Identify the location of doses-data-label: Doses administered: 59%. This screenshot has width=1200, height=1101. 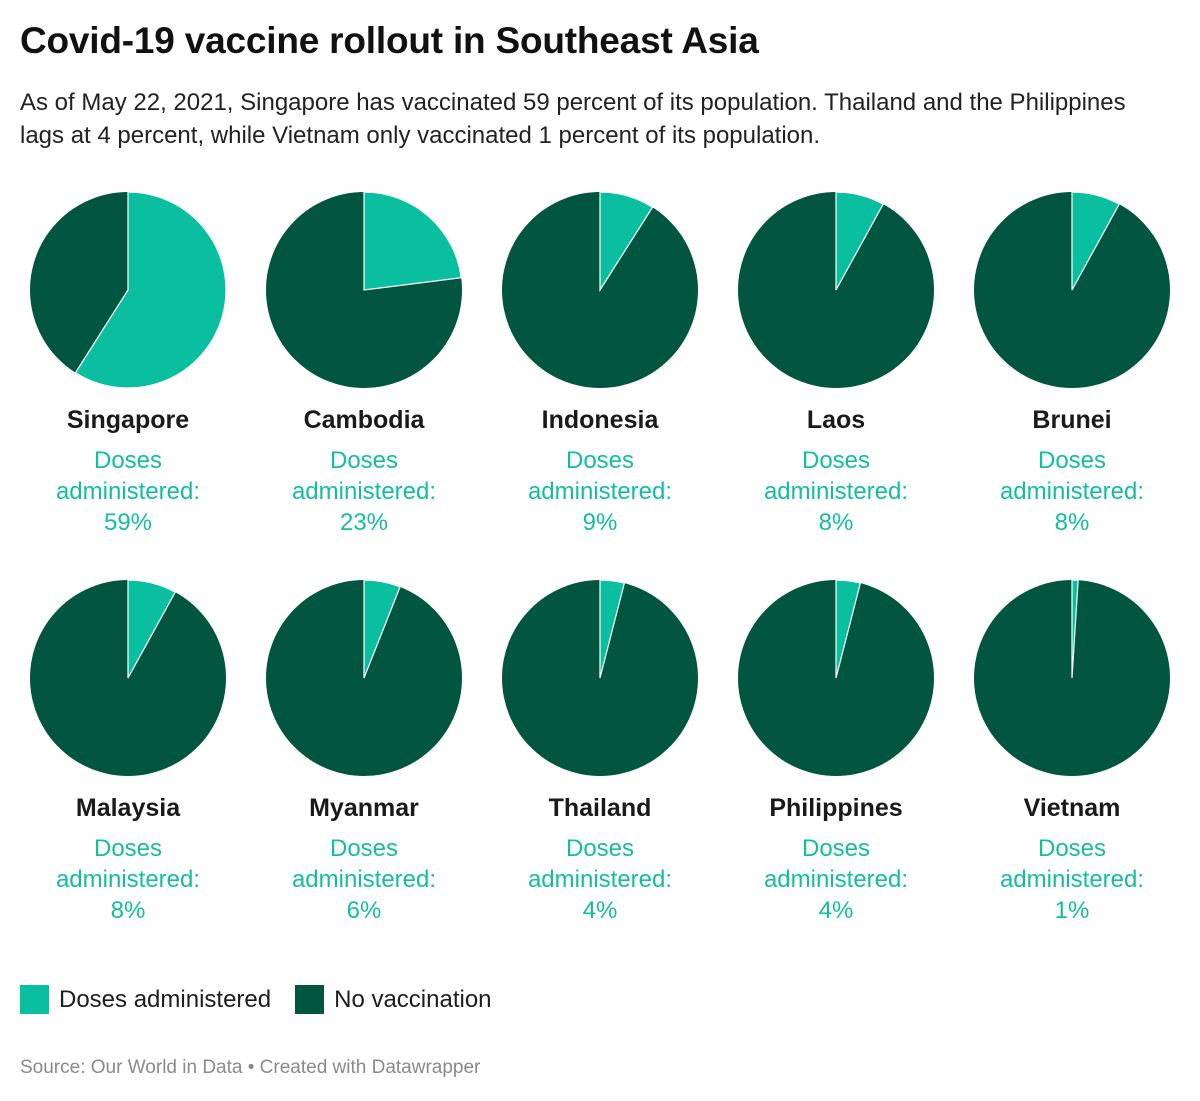
(128, 491).